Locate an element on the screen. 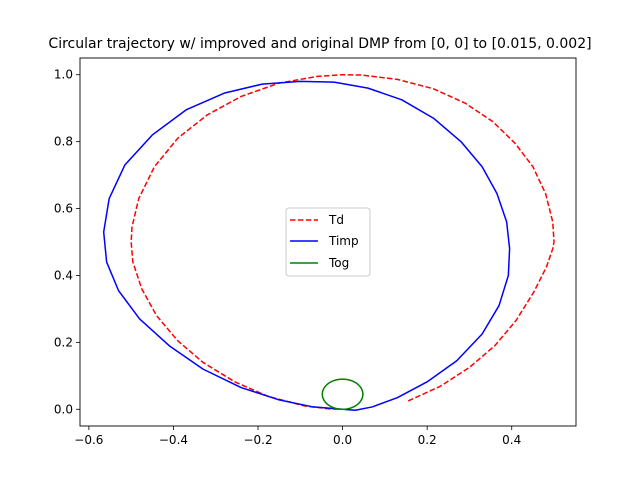  legend-box is located at coordinates (328, 242).